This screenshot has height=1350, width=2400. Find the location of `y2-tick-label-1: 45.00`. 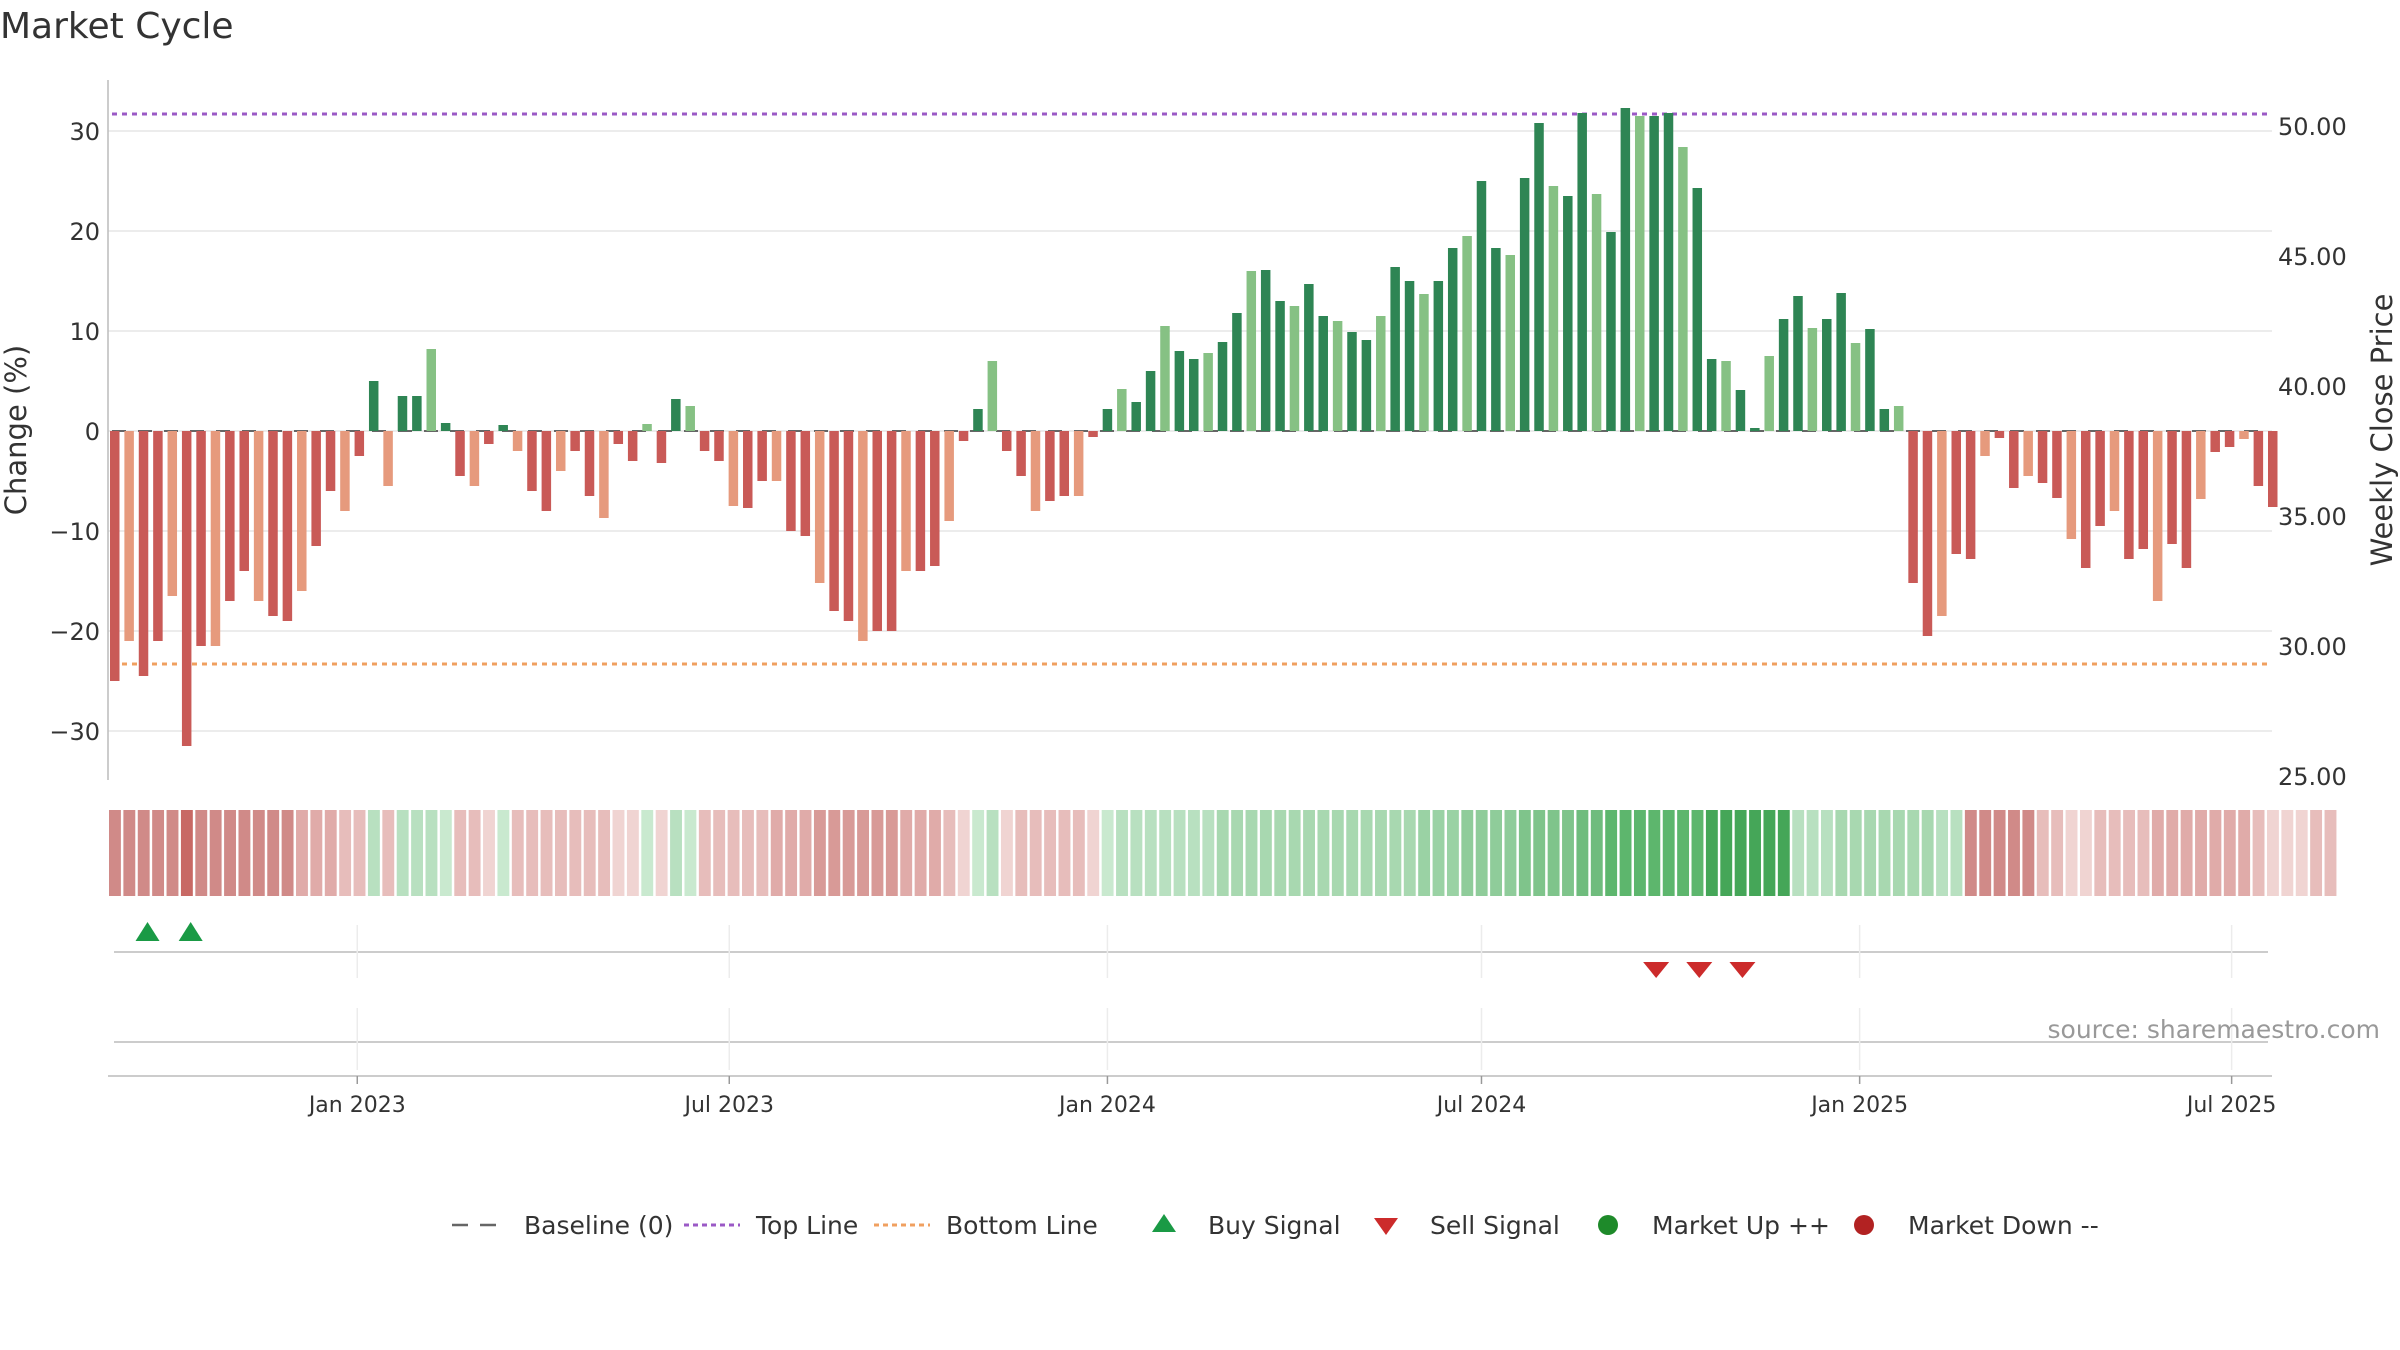

y2-tick-label-1: 45.00 is located at coordinates (2312, 257).